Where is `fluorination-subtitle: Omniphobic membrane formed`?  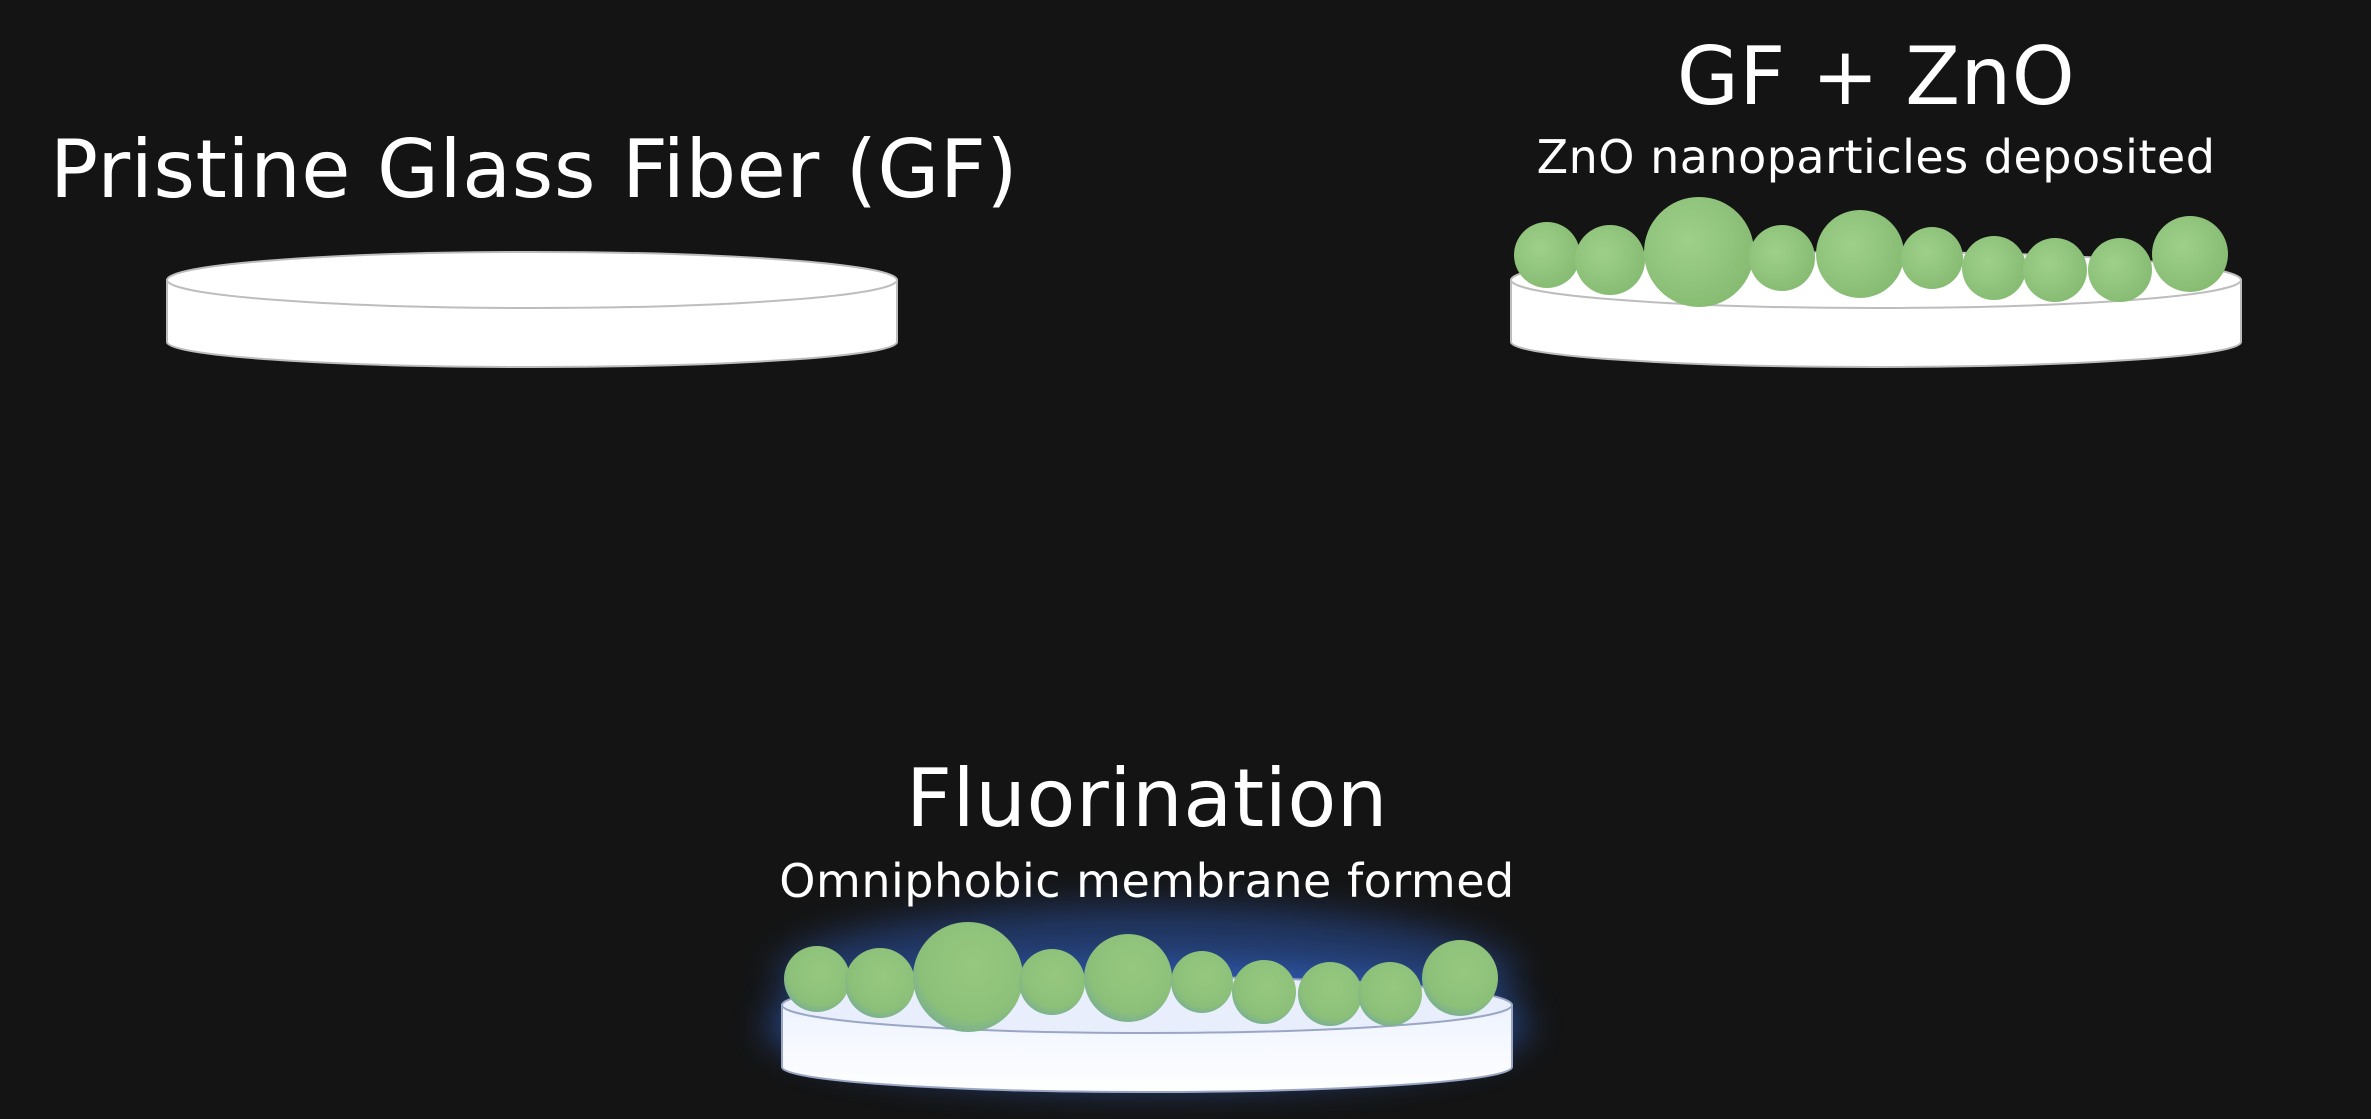 fluorination-subtitle: Omniphobic membrane formed is located at coordinates (1147, 881).